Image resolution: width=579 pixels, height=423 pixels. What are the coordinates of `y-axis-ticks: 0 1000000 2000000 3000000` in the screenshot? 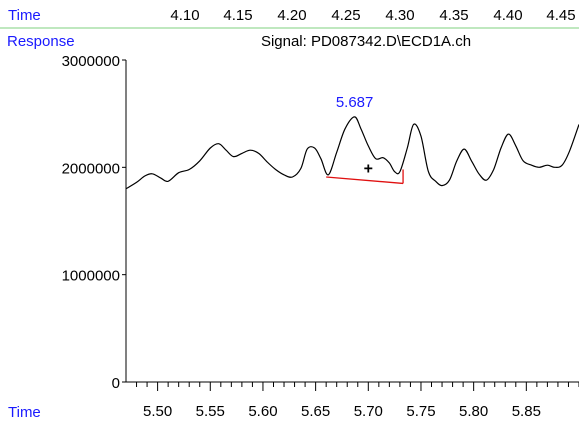 It's located at (94, 222).